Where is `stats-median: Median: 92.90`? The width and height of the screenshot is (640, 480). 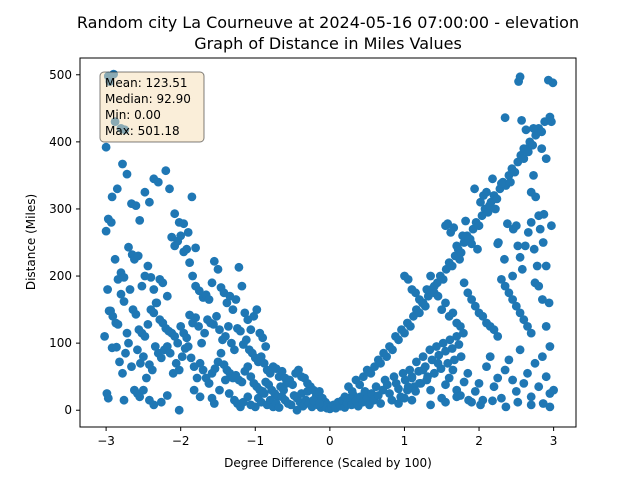 stats-median: Median: 92.90 is located at coordinates (148, 99).